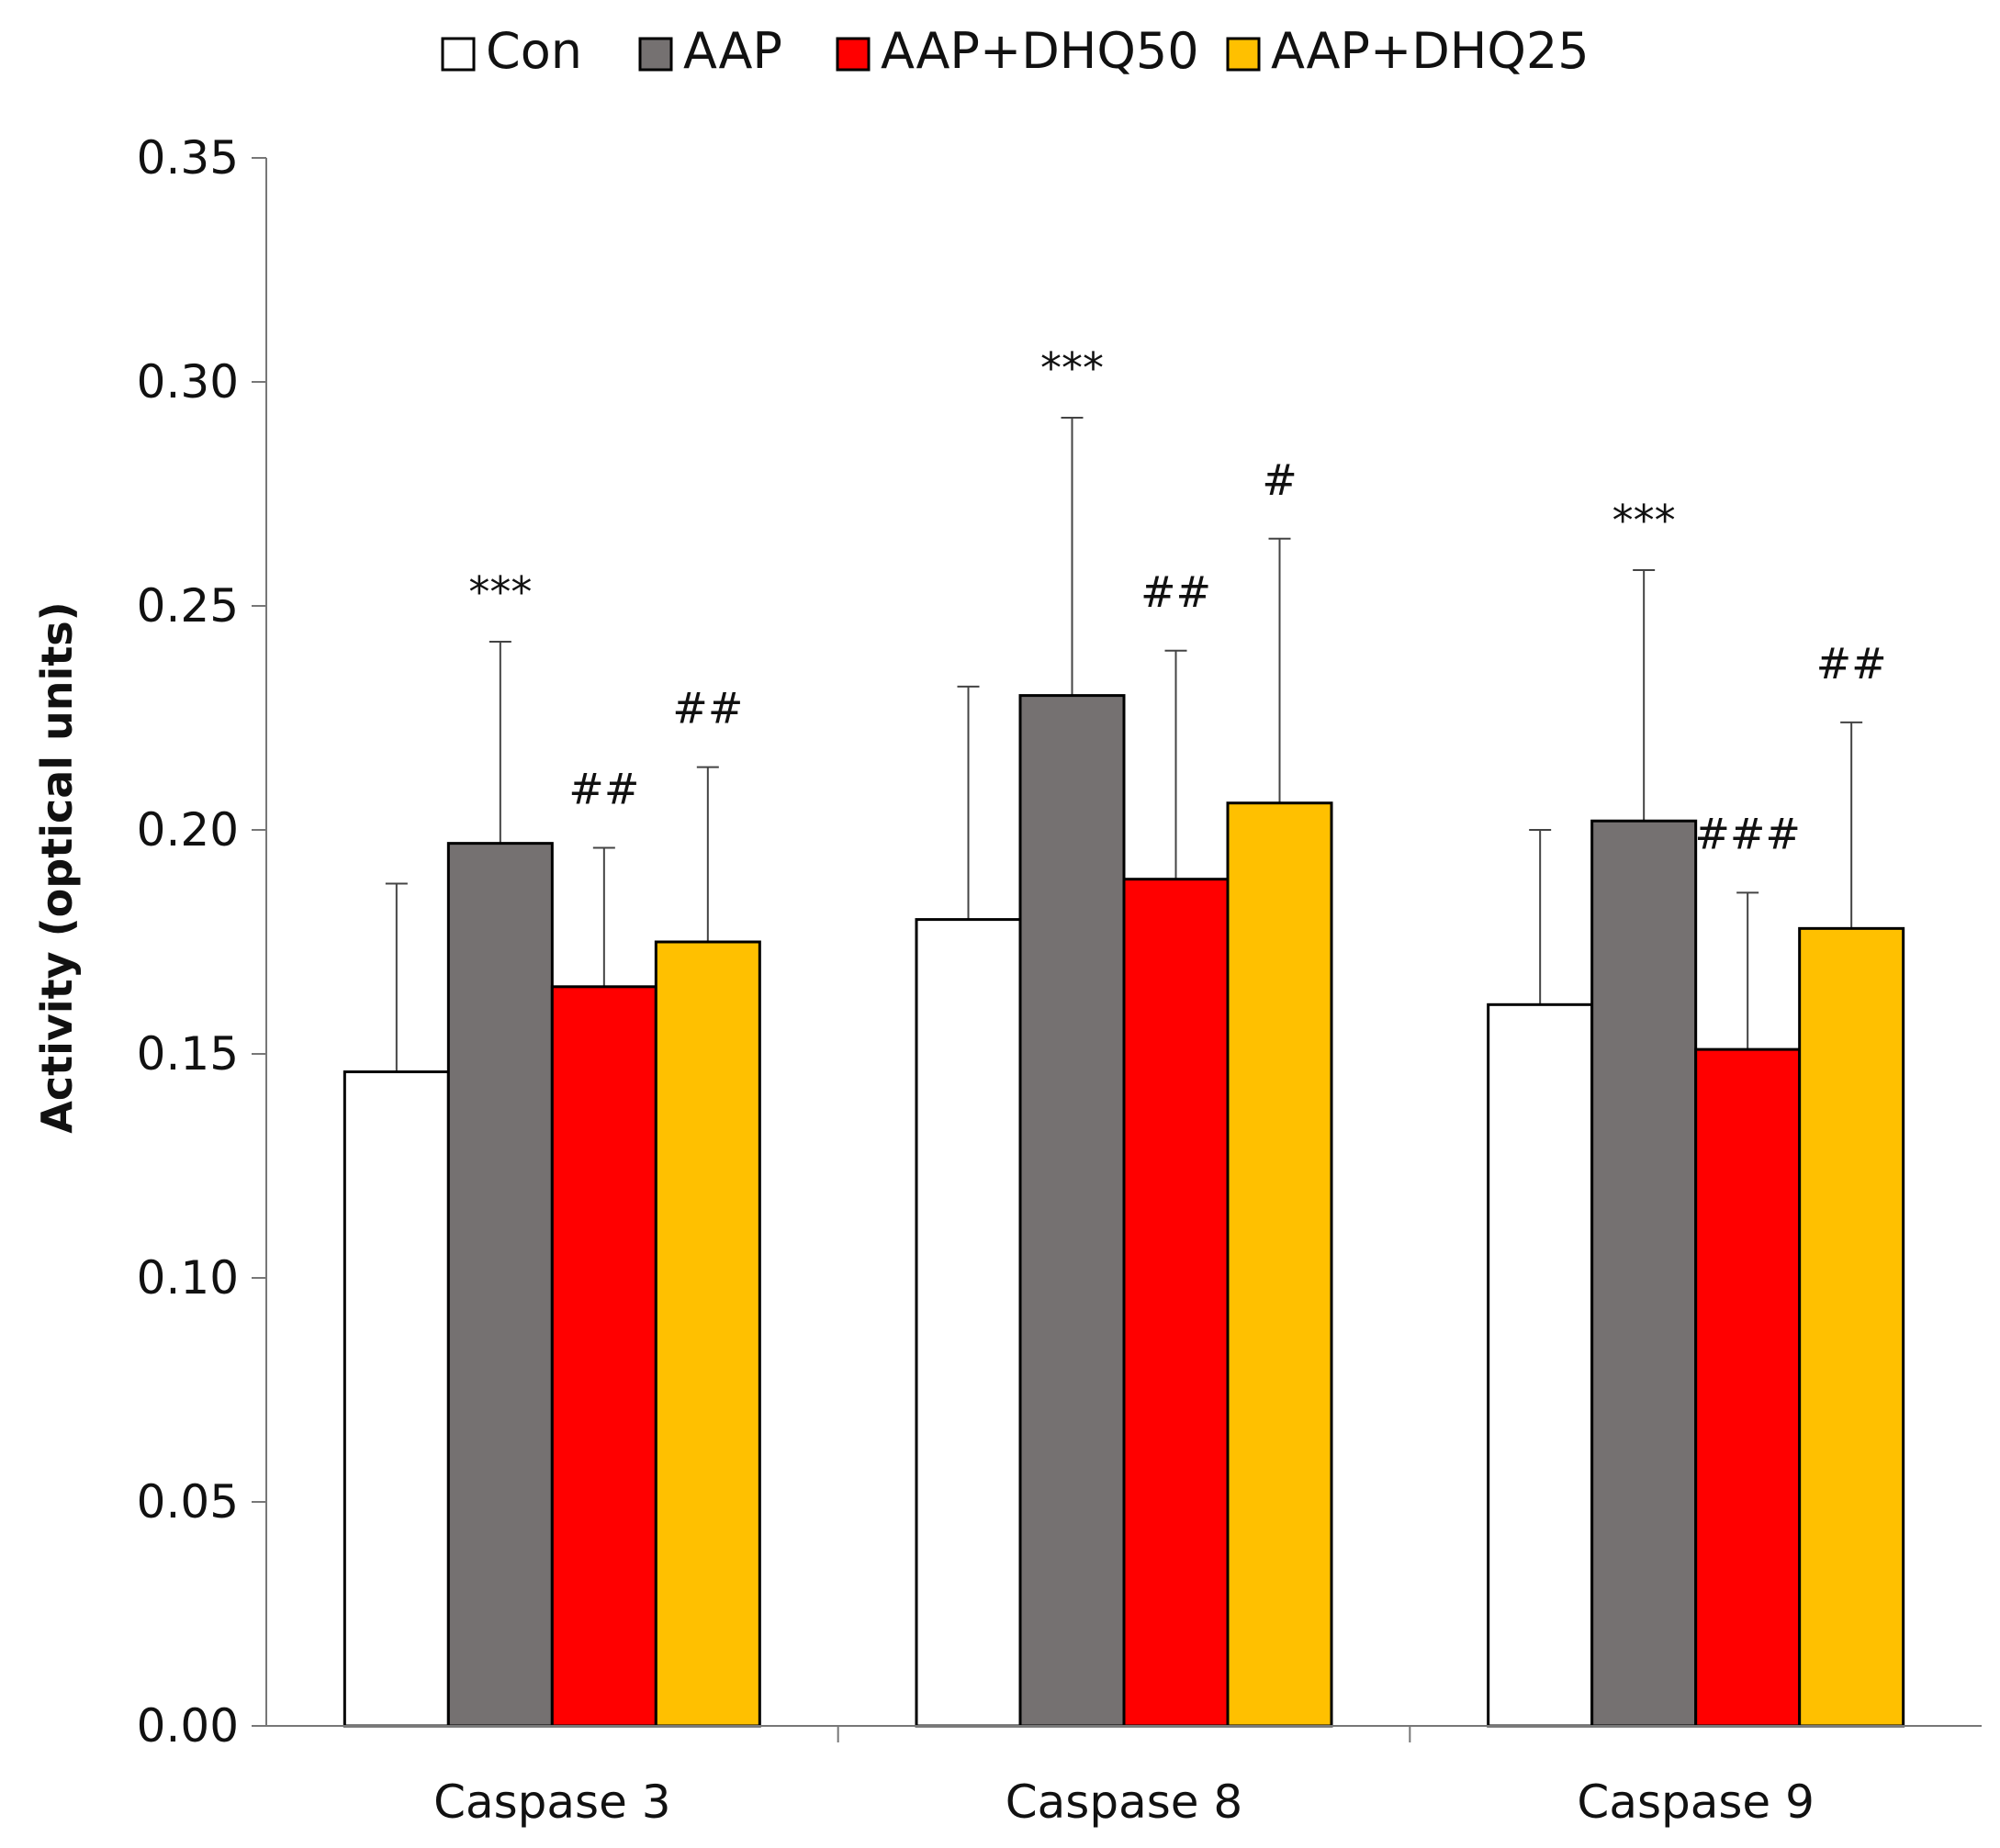 The height and width of the screenshot is (1848, 2000). I want to click on y-axis: 0.00 0.05 0.10 0.15 0.20 0.25 0.30 0.35, so click(202, 942).